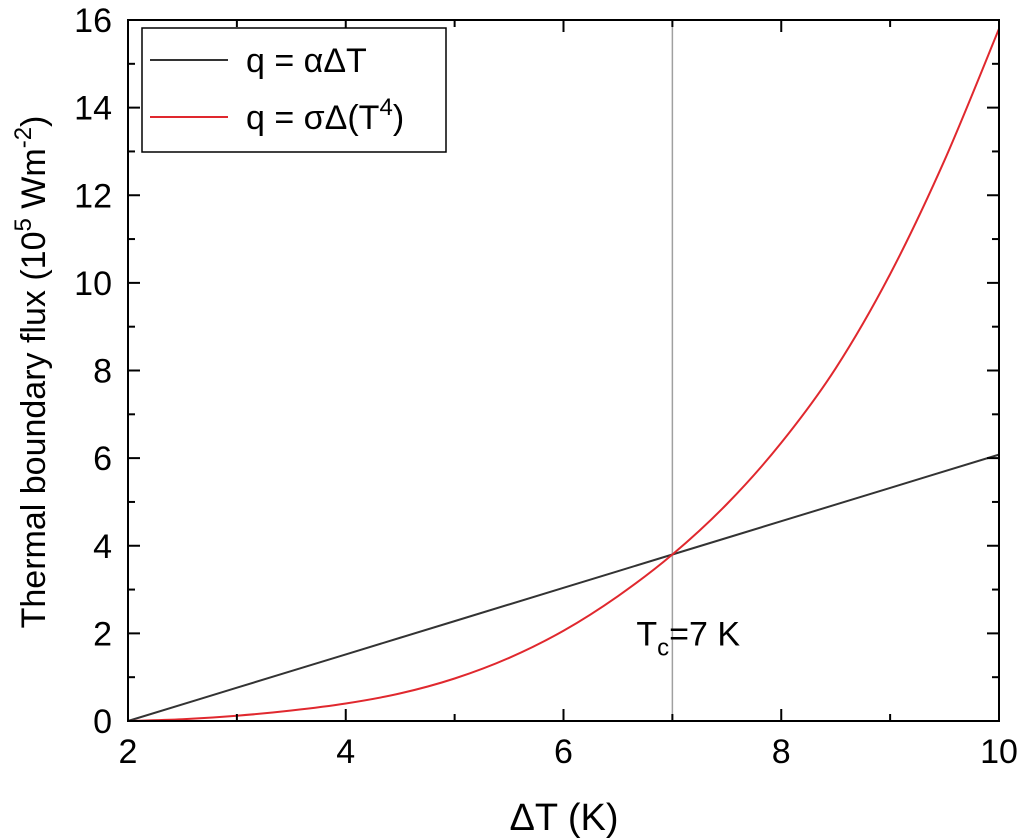 The height and width of the screenshot is (839, 1025). I want to click on y-label-suffix: ), so click(34, 121).